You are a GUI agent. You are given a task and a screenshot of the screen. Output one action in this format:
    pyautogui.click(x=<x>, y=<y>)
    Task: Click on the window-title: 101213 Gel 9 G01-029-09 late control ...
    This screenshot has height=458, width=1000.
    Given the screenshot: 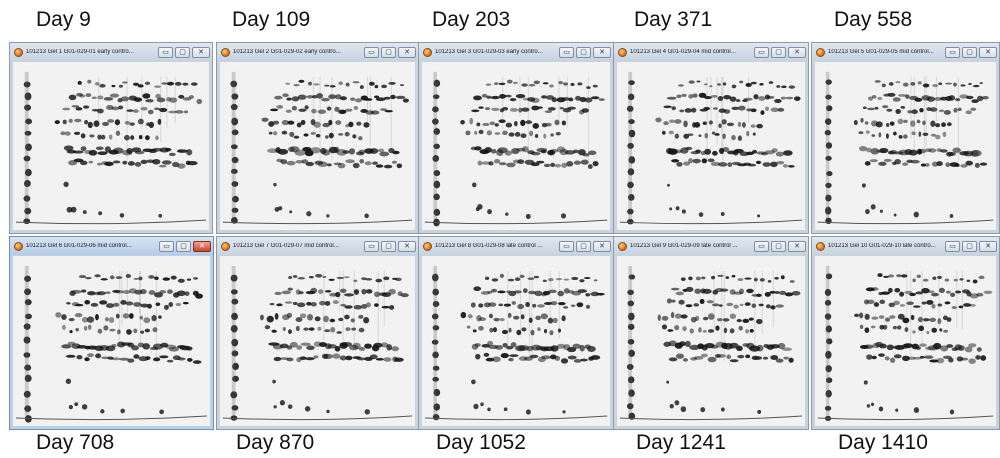 What is the action you would take?
    pyautogui.click(x=684, y=246)
    